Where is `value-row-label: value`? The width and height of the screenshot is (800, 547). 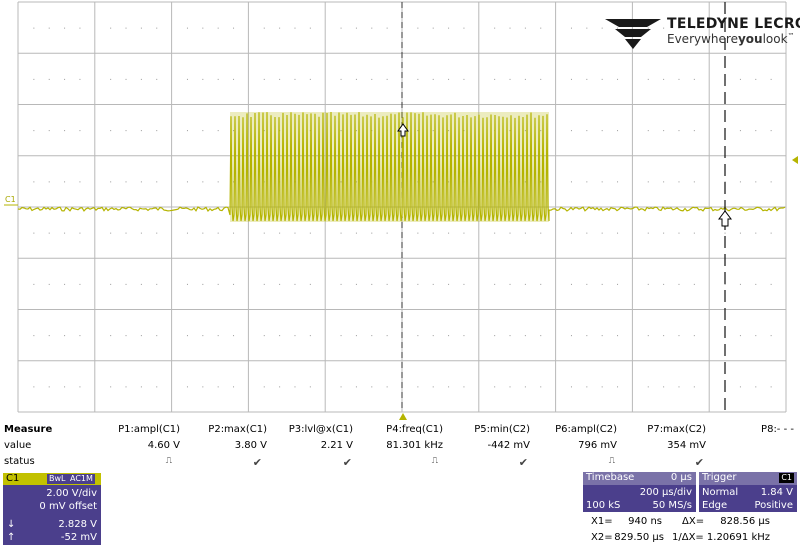 value-row-label: value is located at coordinates (18, 445).